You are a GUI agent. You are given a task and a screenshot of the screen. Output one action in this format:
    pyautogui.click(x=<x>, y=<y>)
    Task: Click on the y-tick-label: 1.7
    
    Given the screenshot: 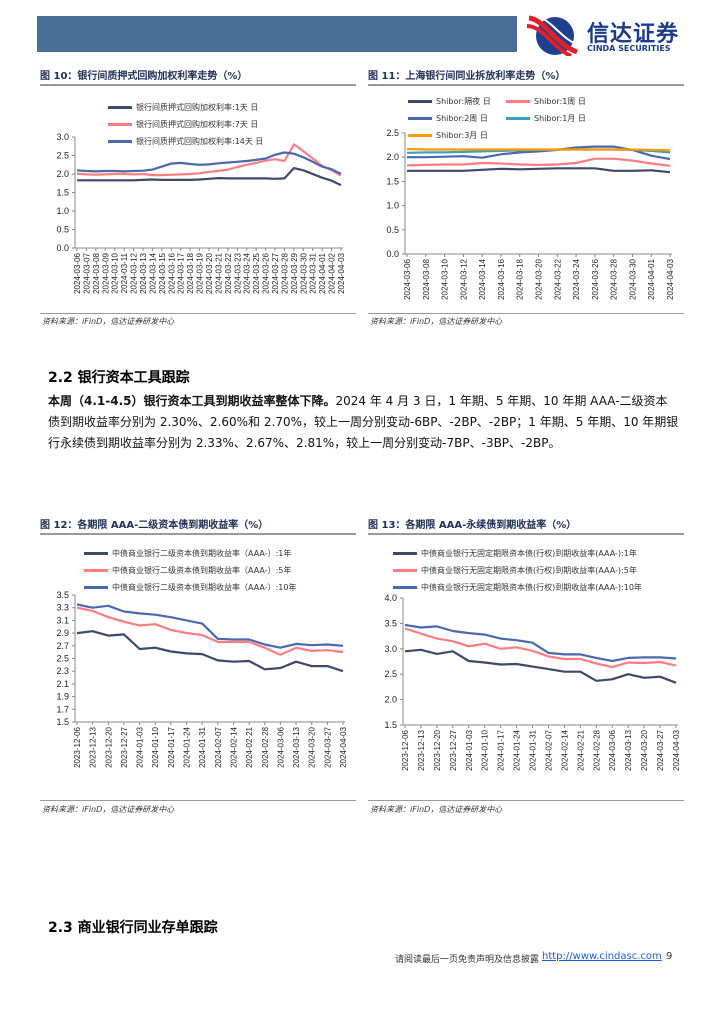 What is the action you would take?
    pyautogui.click(x=62, y=709)
    